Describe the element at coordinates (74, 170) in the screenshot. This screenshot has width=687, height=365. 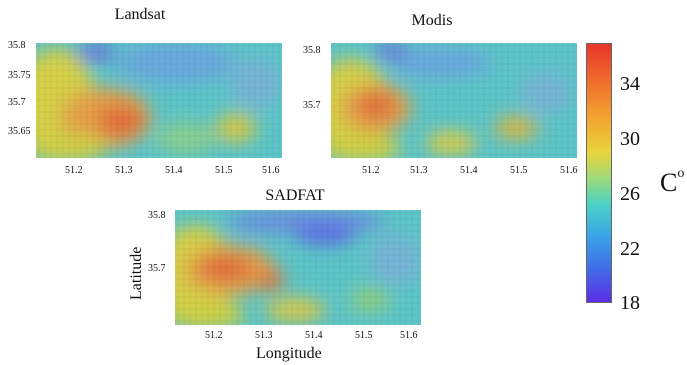
I see `landsat-xtick-0: 51.2` at that location.